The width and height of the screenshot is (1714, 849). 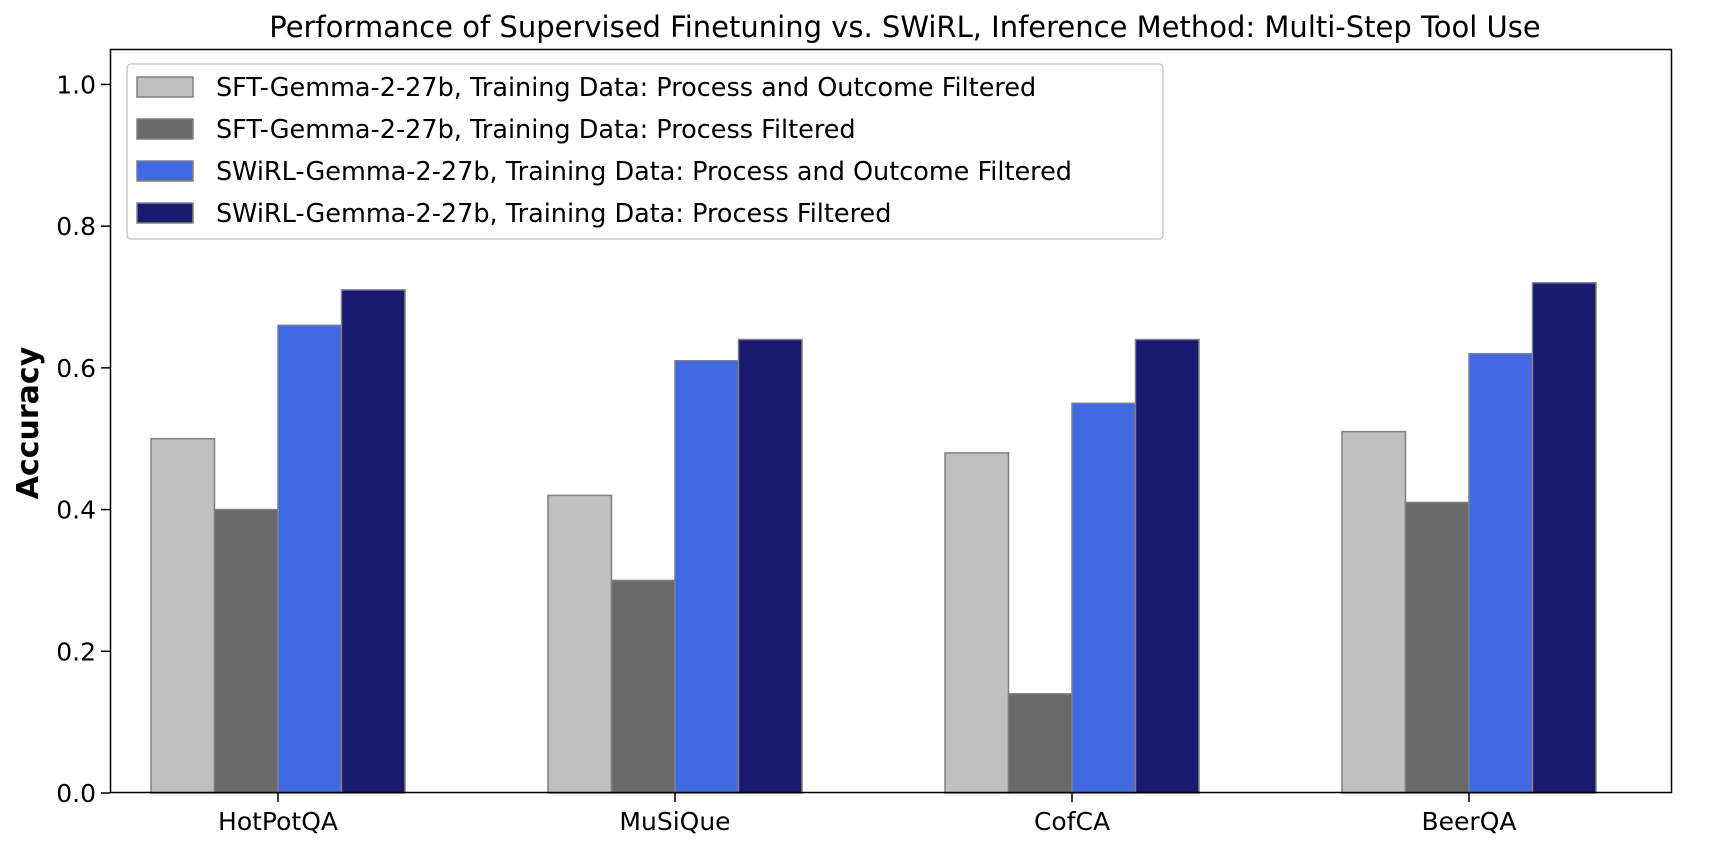 I want to click on y-tick-label: 0.0, so click(x=76, y=793).